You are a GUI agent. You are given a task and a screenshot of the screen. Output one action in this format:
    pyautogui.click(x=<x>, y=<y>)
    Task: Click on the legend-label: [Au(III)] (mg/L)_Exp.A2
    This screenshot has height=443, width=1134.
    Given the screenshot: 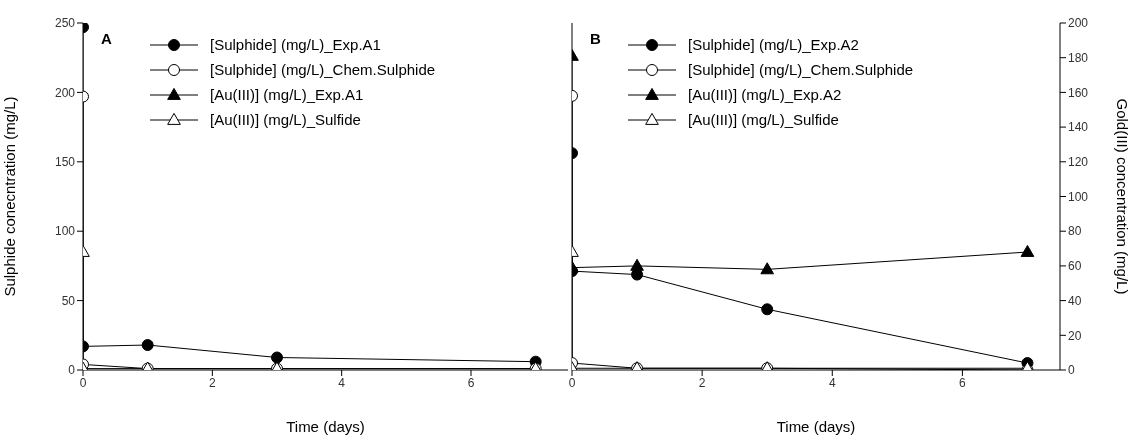 What is the action you would take?
    pyautogui.click(x=765, y=94)
    